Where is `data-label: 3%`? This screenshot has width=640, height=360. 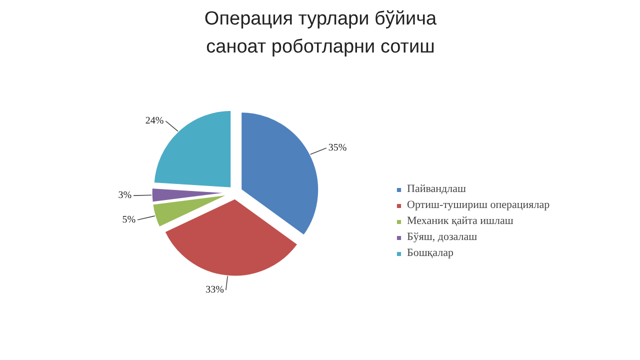
data-label: 3% is located at coordinates (125, 196).